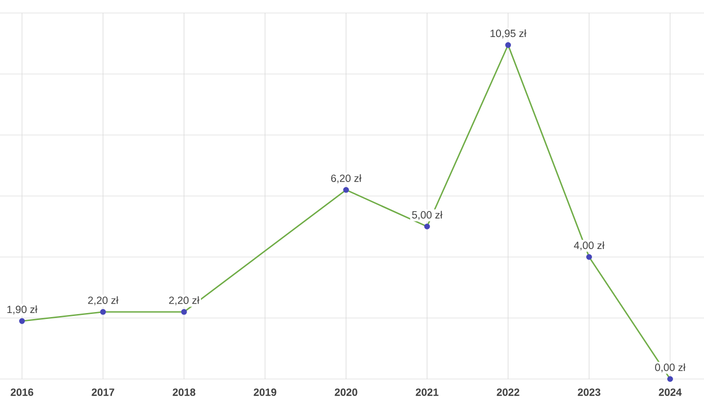  I want to click on data-label: 0,00 zł, so click(670, 367).